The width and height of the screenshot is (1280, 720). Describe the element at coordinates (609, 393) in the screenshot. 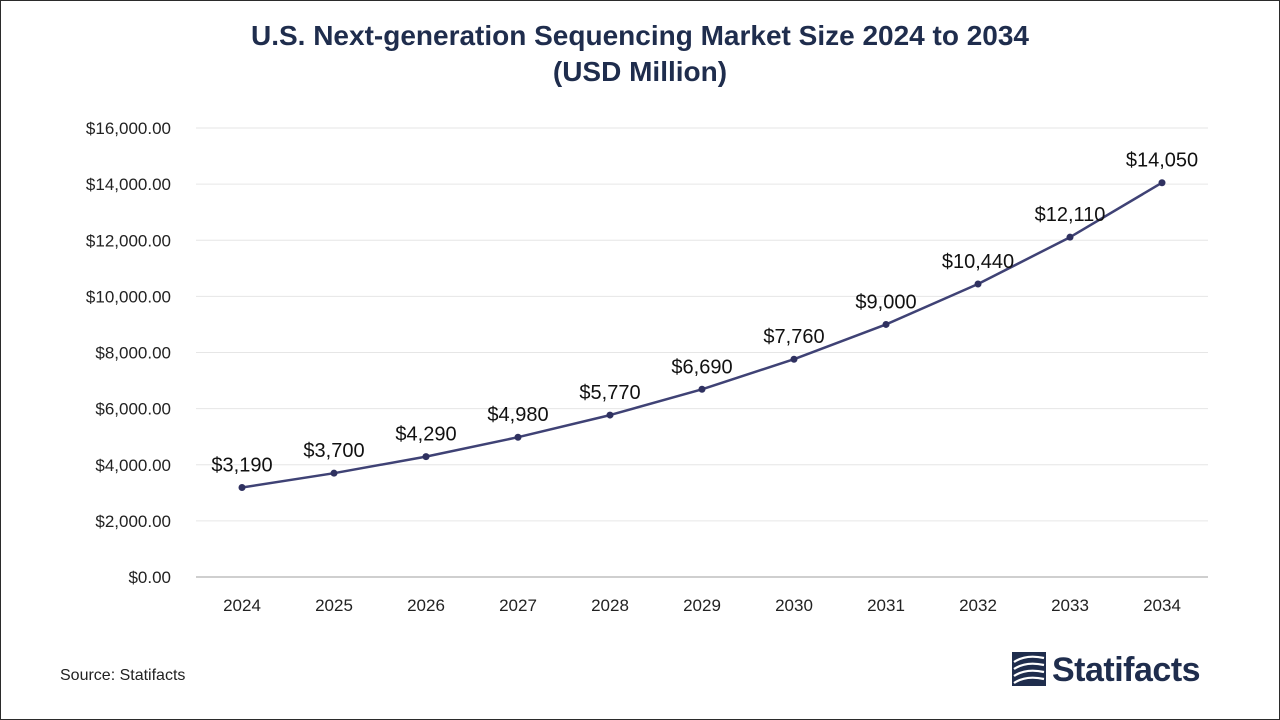

I see `data-label: $5,770` at that location.